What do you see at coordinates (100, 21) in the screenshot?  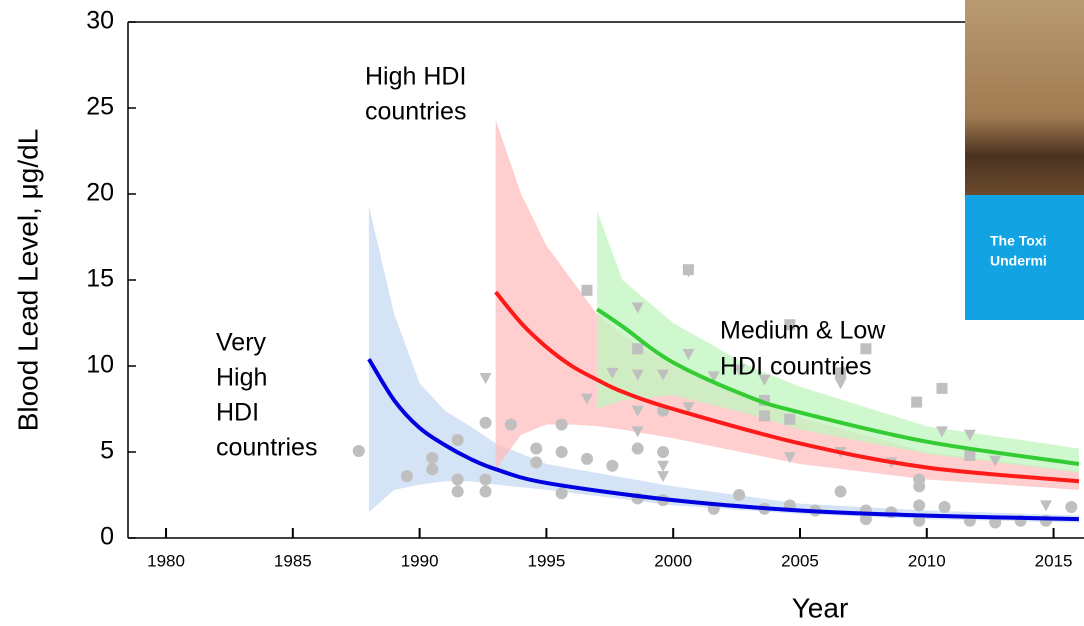 I see `y-tick-label: 30` at bounding box center [100, 21].